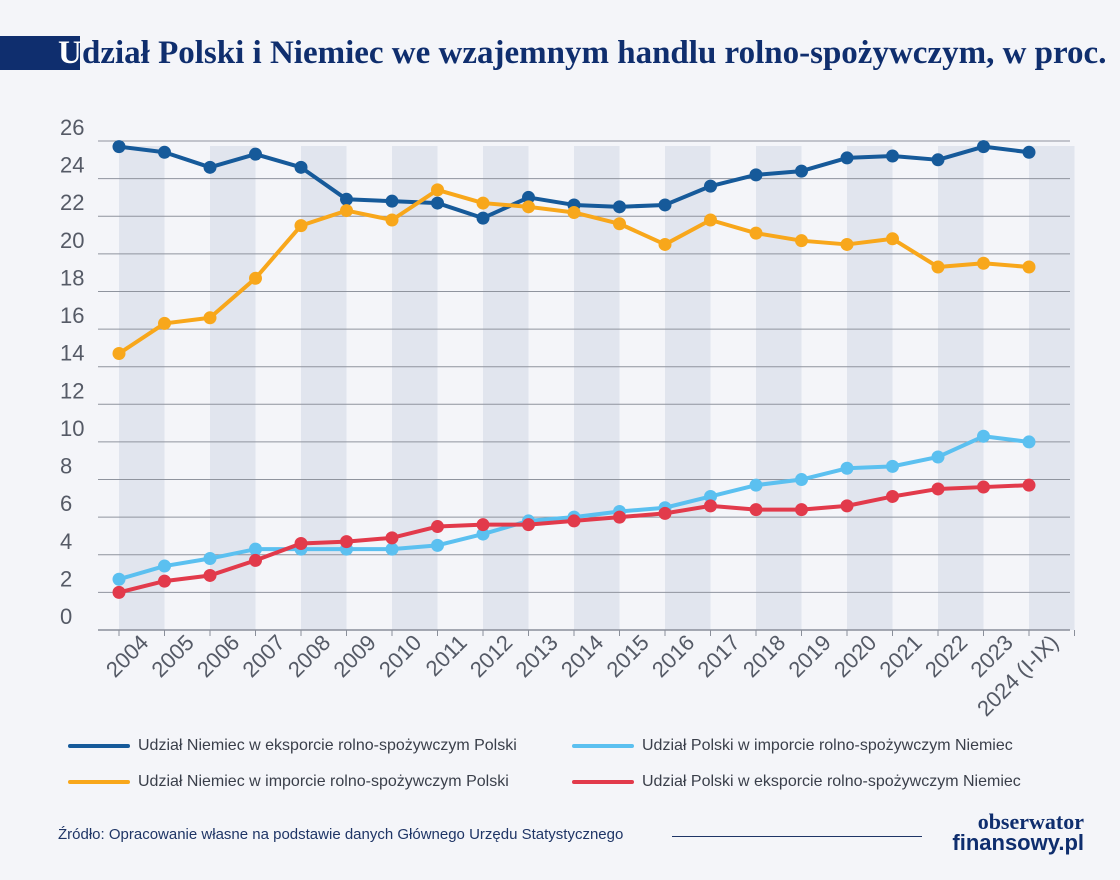 Image resolution: width=1120 pixels, height=880 pixels. Describe the element at coordinates (809, 656) in the screenshot. I see `x-tick-label: 2019` at that location.